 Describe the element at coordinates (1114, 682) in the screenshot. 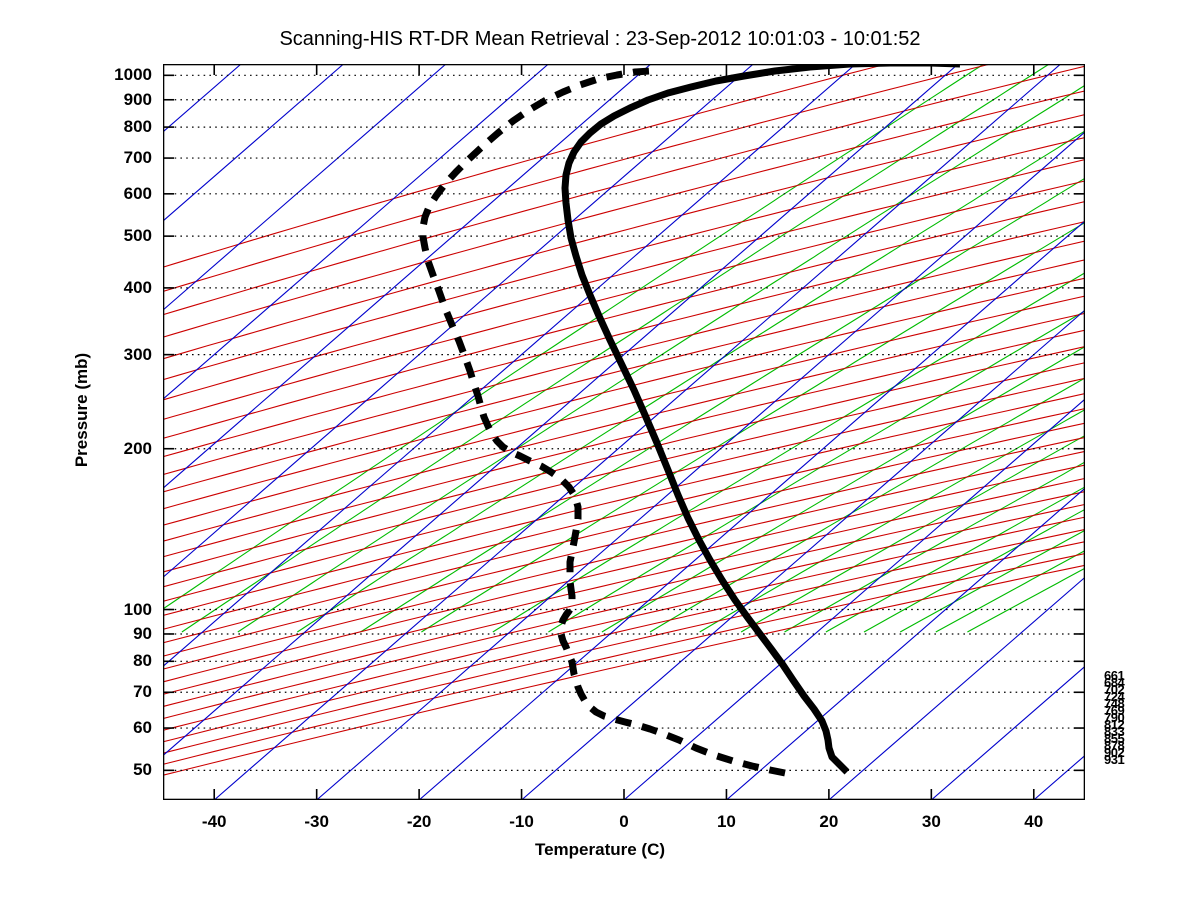

I see `right-pressure-label: 684` at that location.